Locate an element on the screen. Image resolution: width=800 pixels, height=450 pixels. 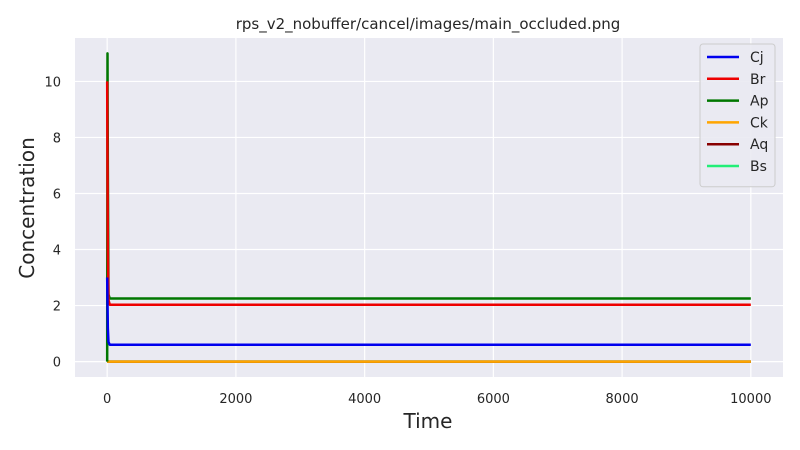
x-tick-label: 2000 is located at coordinates (235, 399).